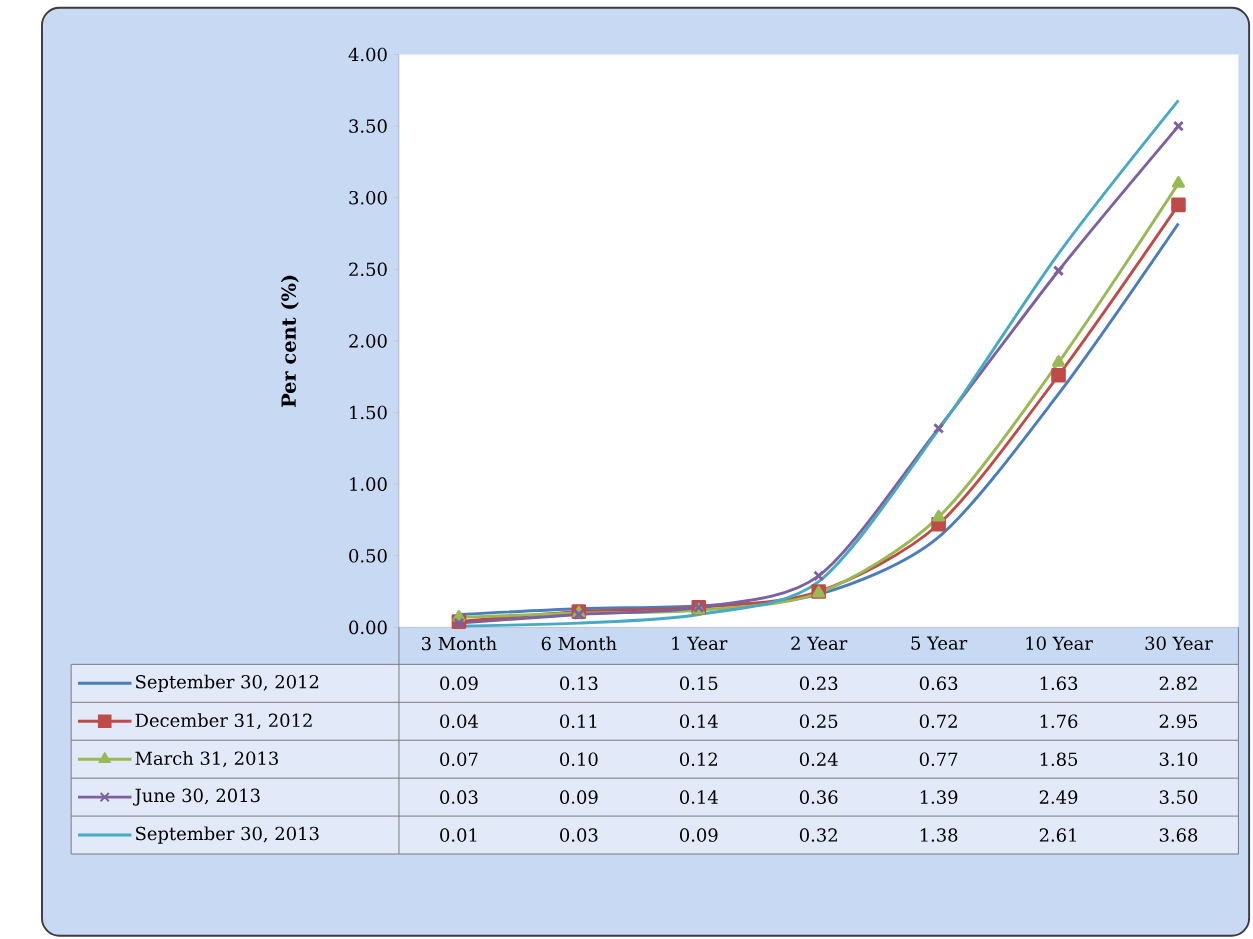 Image resolution: width=1253 pixels, height=939 pixels. I want to click on data-label: 3.68, so click(1178, 835).